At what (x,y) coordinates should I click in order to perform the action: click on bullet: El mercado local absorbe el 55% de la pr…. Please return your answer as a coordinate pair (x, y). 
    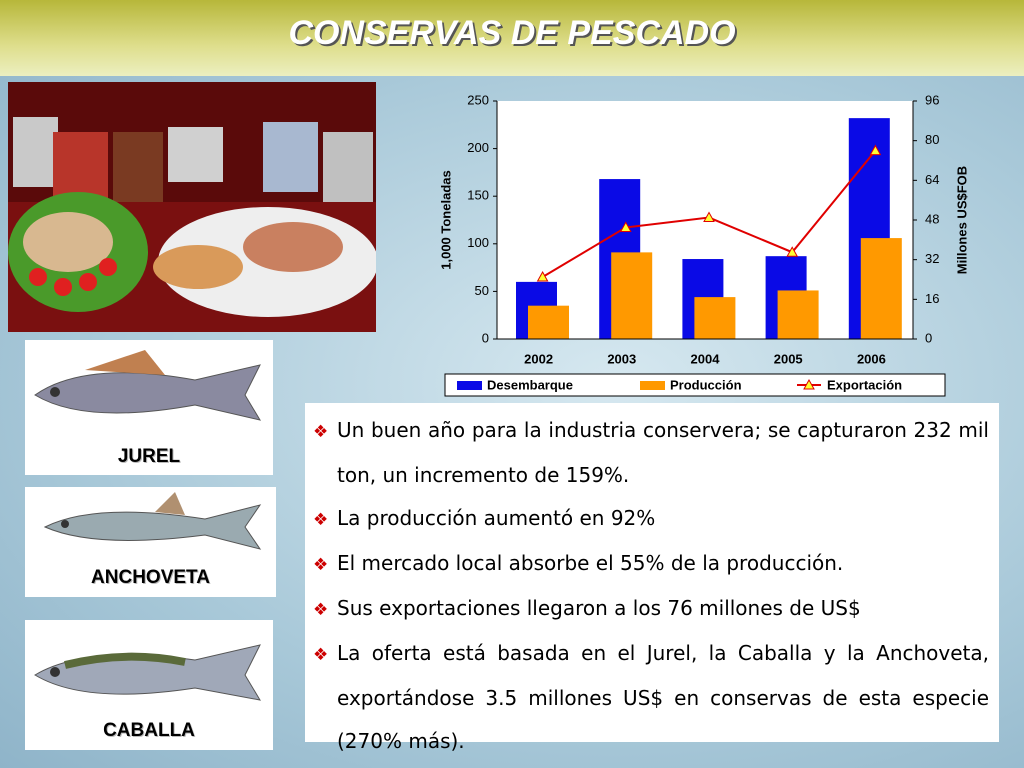
    Looking at the image, I should click on (651, 564).